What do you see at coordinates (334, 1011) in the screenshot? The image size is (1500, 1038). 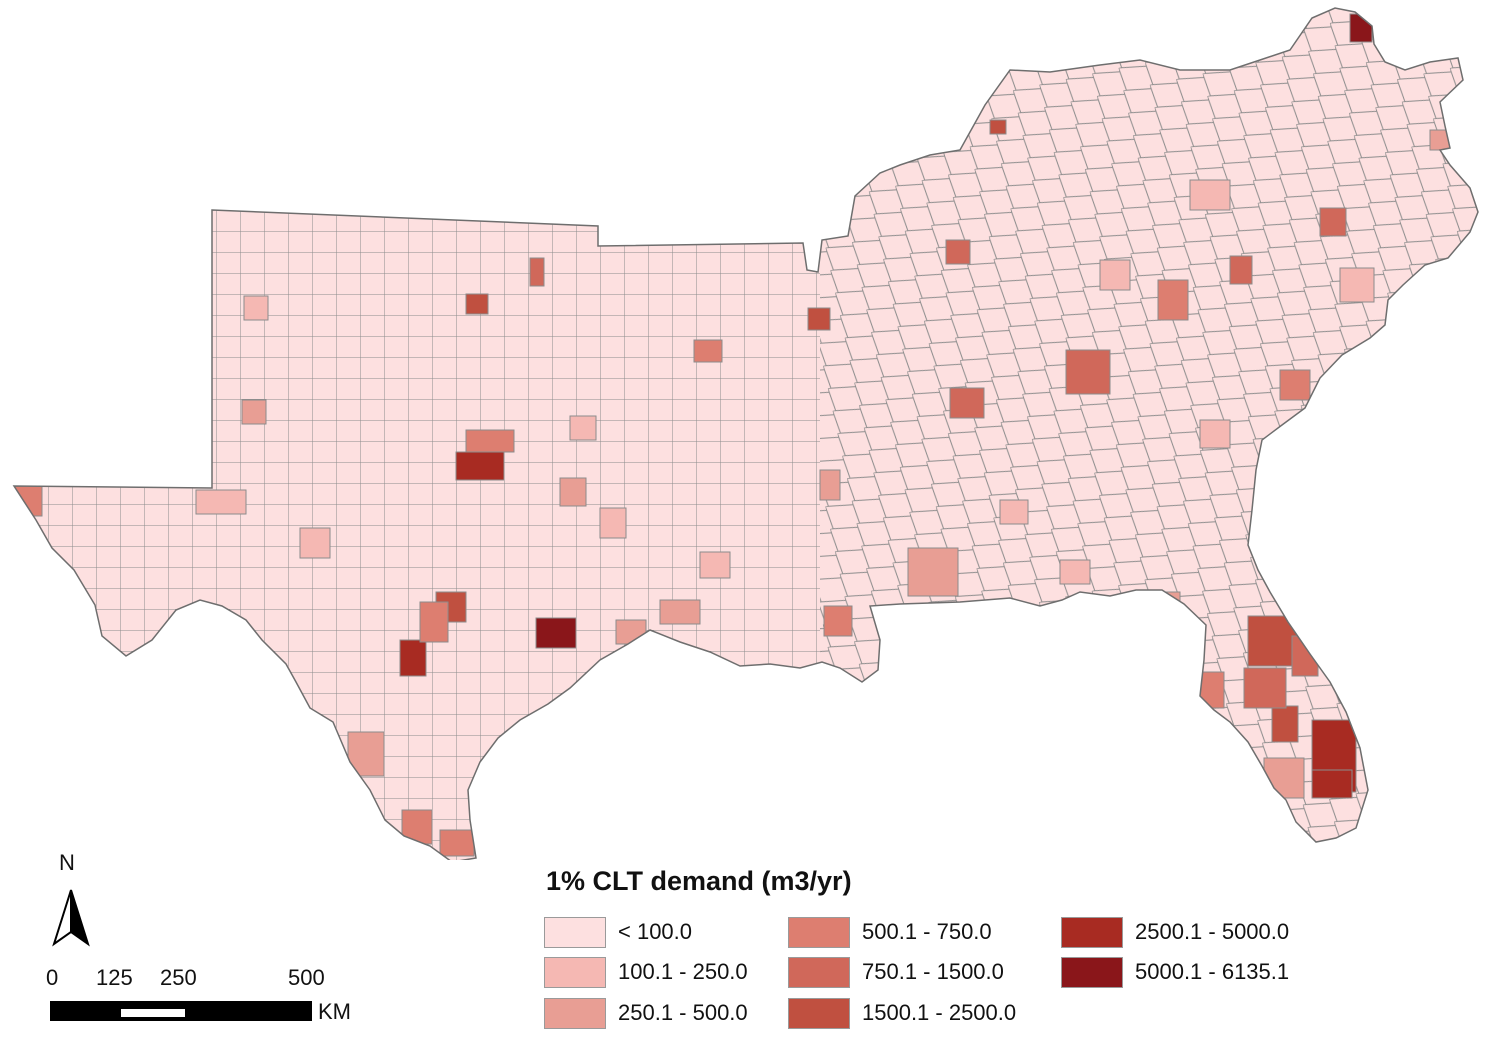 I see `scale-unit: KM` at bounding box center [334, 1011].